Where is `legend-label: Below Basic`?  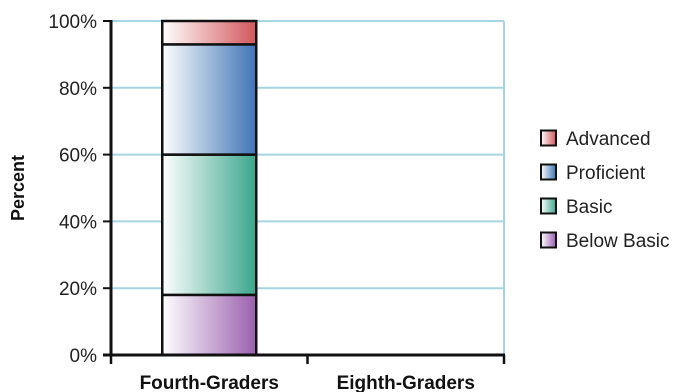 legend-label: Below Basic is located at coordinates (618, 241).